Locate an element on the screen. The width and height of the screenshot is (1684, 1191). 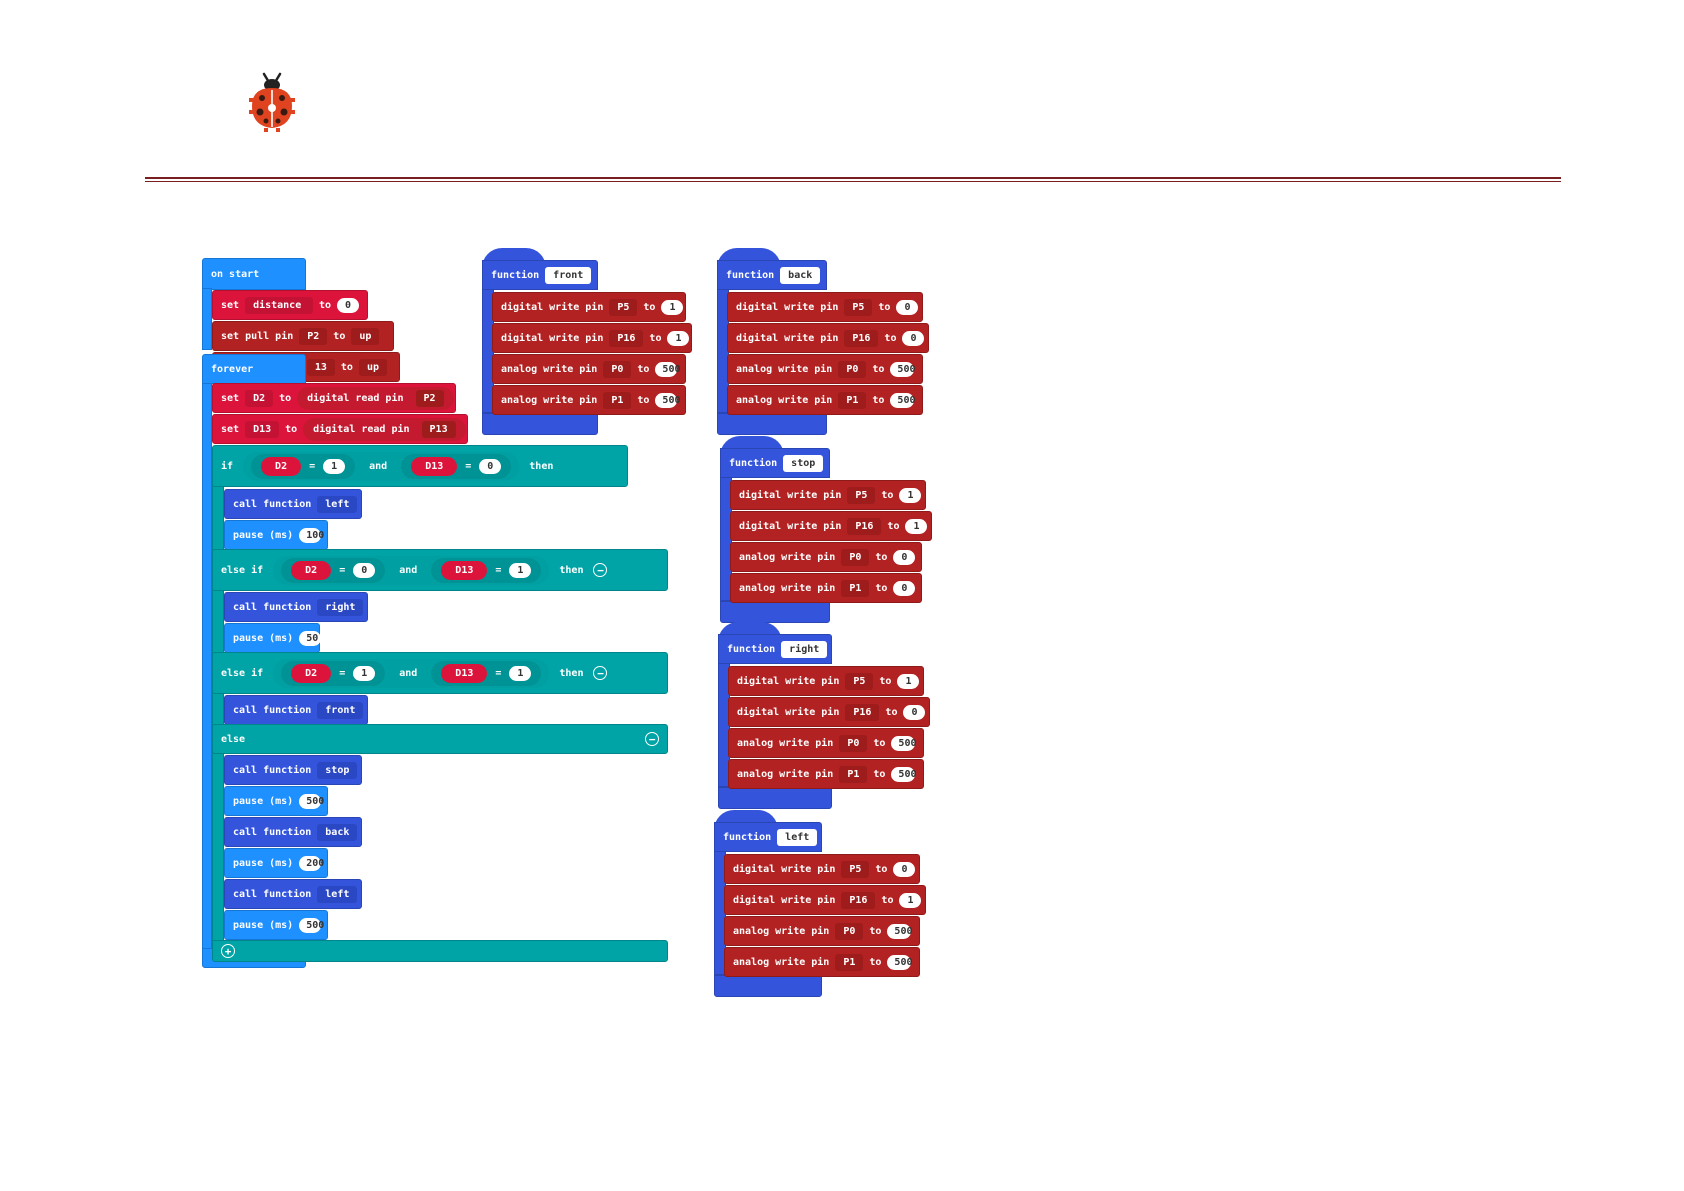
else-if-row-2: else if D2 = 1 and D13 = 1 then − is located at coordinates (440, 673).